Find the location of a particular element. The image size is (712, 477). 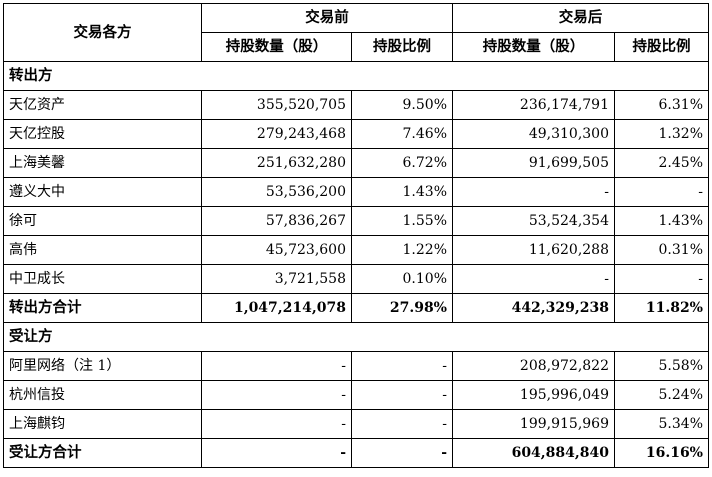

after-shares-cell: 236,174,791 is located at coordinates (533, 105).